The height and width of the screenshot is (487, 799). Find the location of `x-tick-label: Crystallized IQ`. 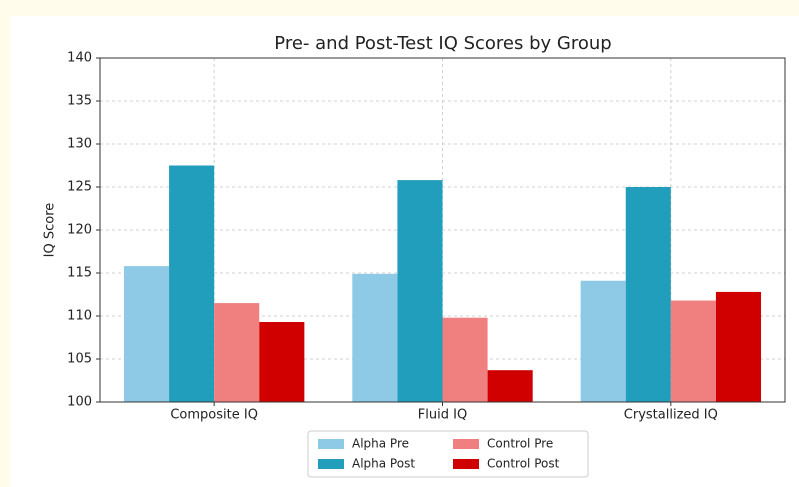

x-tick-label: Crystallized IQ is located at coordinates (671, 415).